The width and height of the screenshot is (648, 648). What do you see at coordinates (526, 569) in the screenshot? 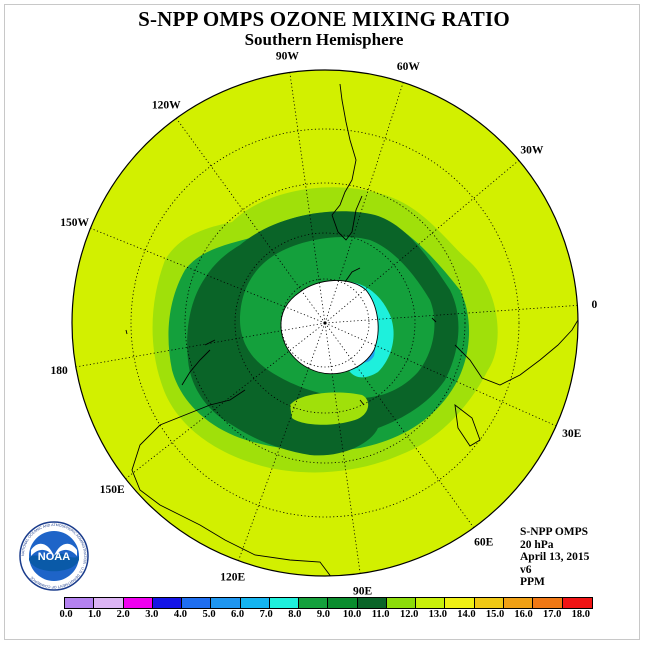
I see `version-label: v6` at bounding box center [526, 569].